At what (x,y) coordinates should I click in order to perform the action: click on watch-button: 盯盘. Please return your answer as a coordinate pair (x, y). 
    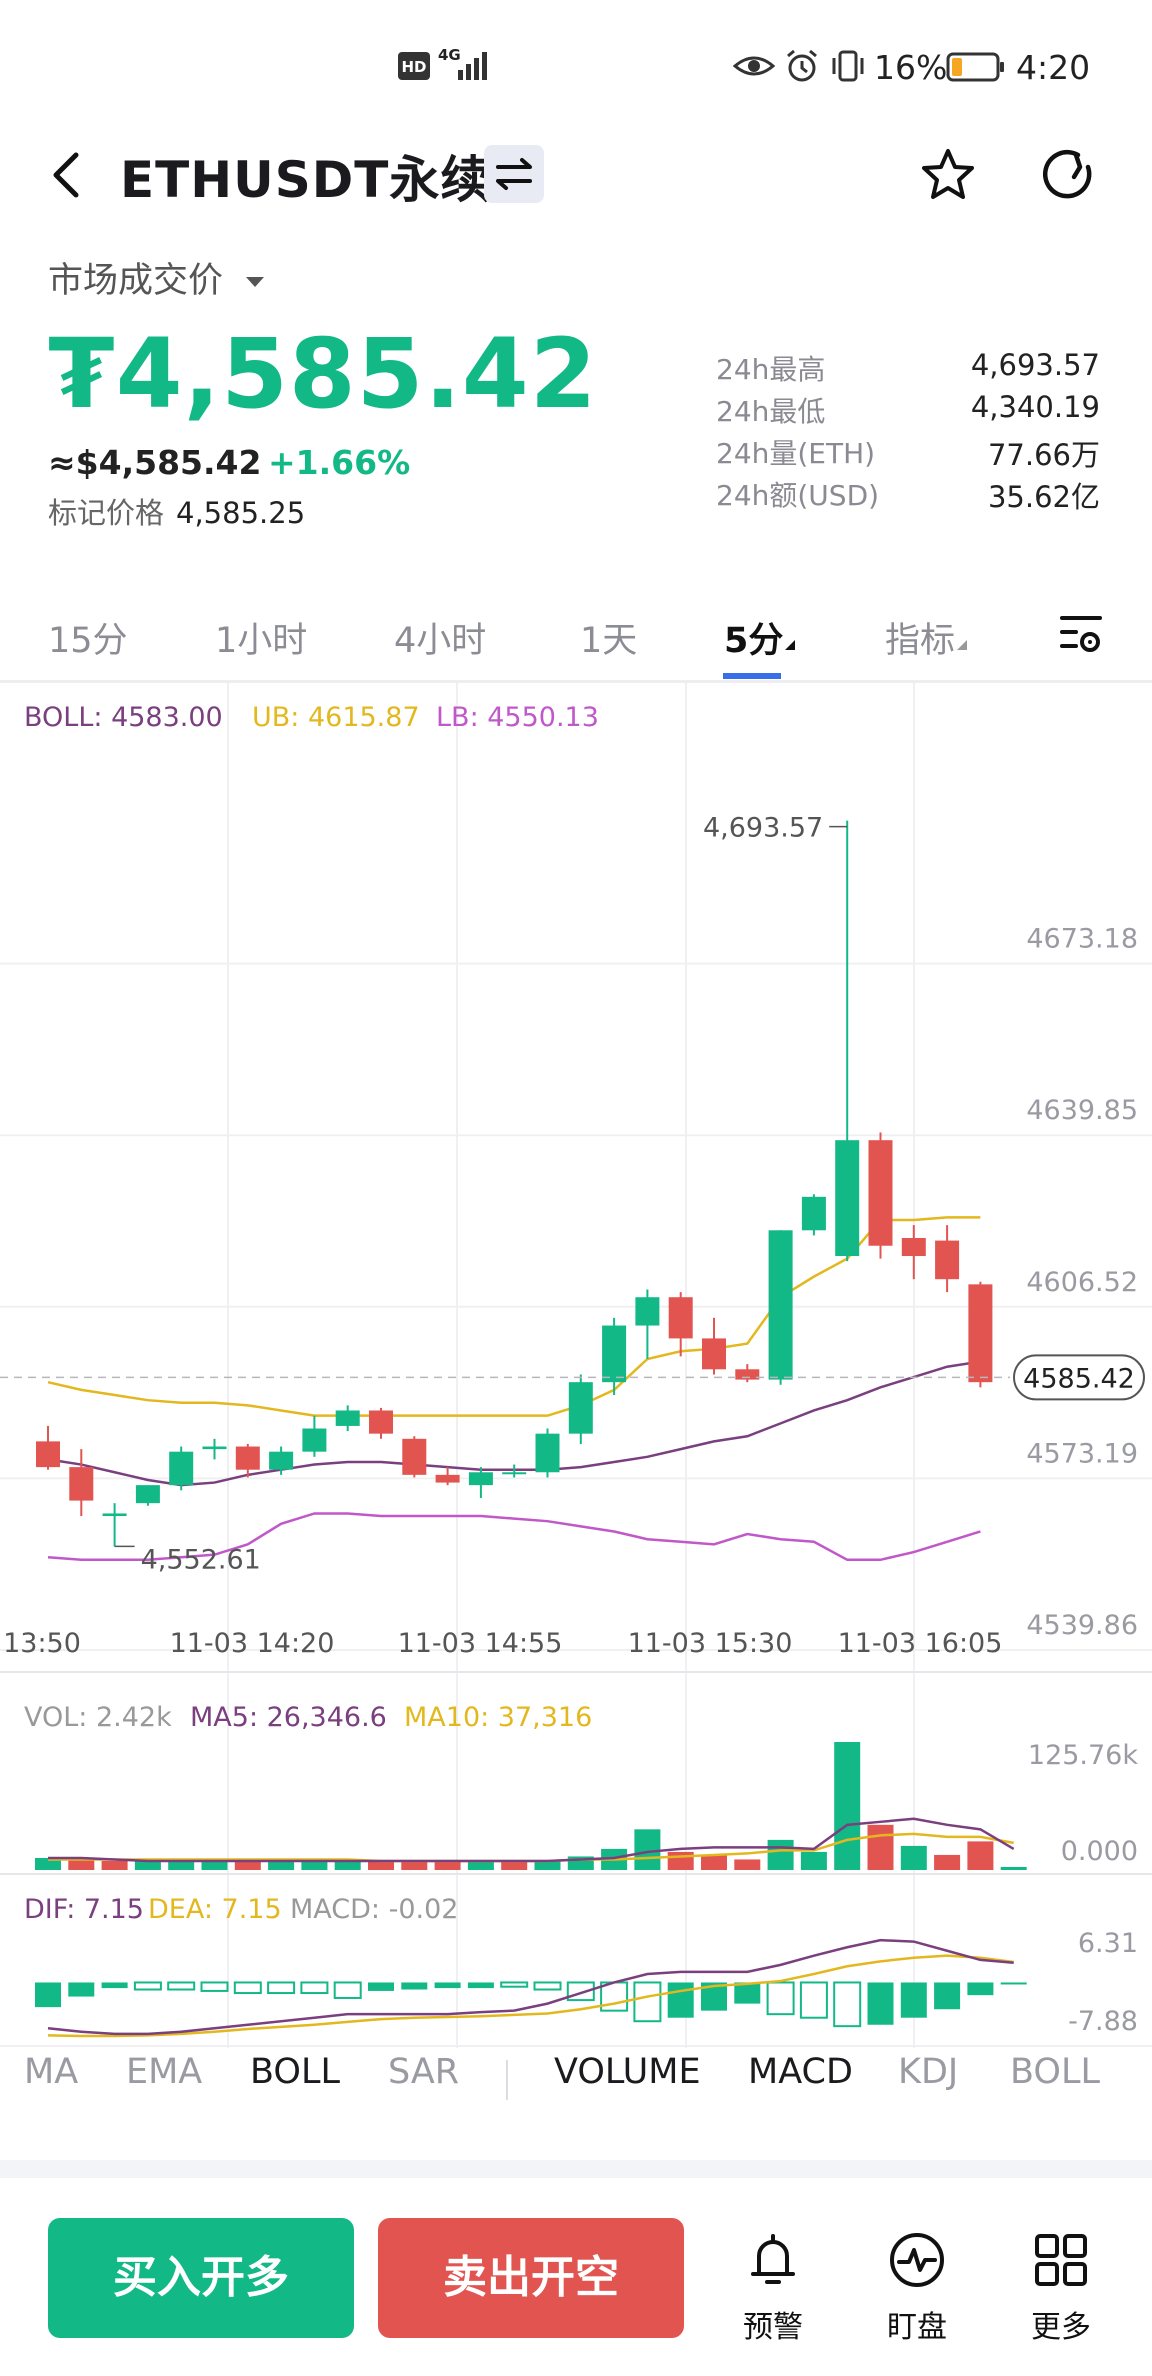
    Looking at the image, I should click on (917, 2288).